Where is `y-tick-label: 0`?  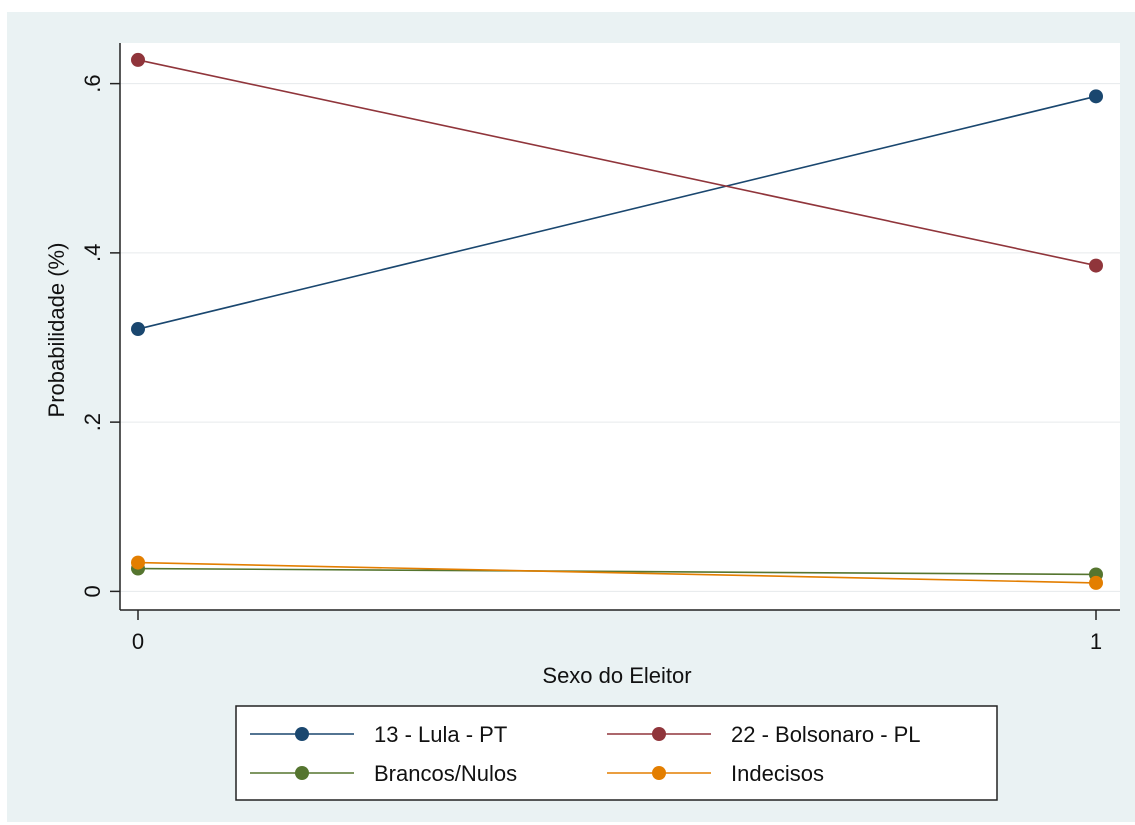 y-tick-label: 0 is located at coordinates (92, 591).